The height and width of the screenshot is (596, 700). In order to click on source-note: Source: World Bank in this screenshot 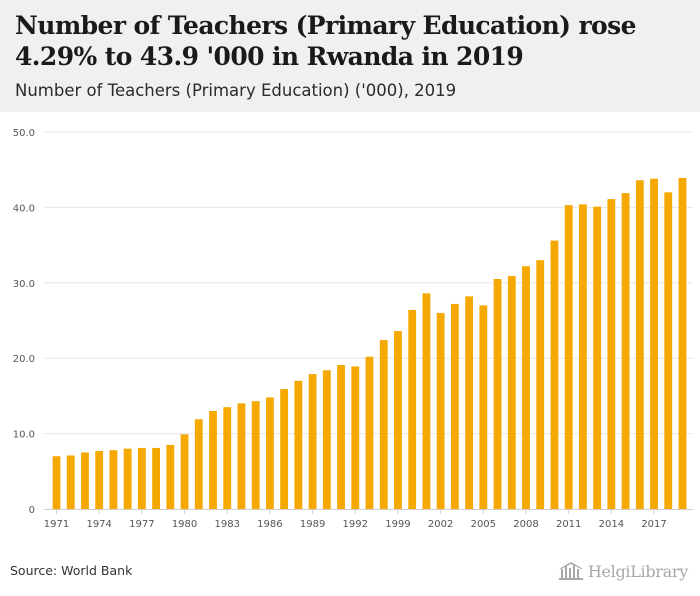, I will do `click(71, 570)`.